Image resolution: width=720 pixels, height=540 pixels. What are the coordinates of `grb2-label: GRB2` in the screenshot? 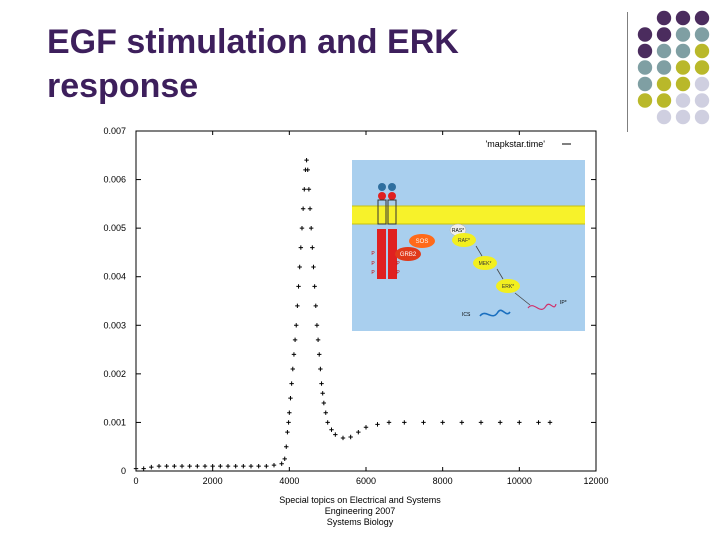 It's located at (408, 255).